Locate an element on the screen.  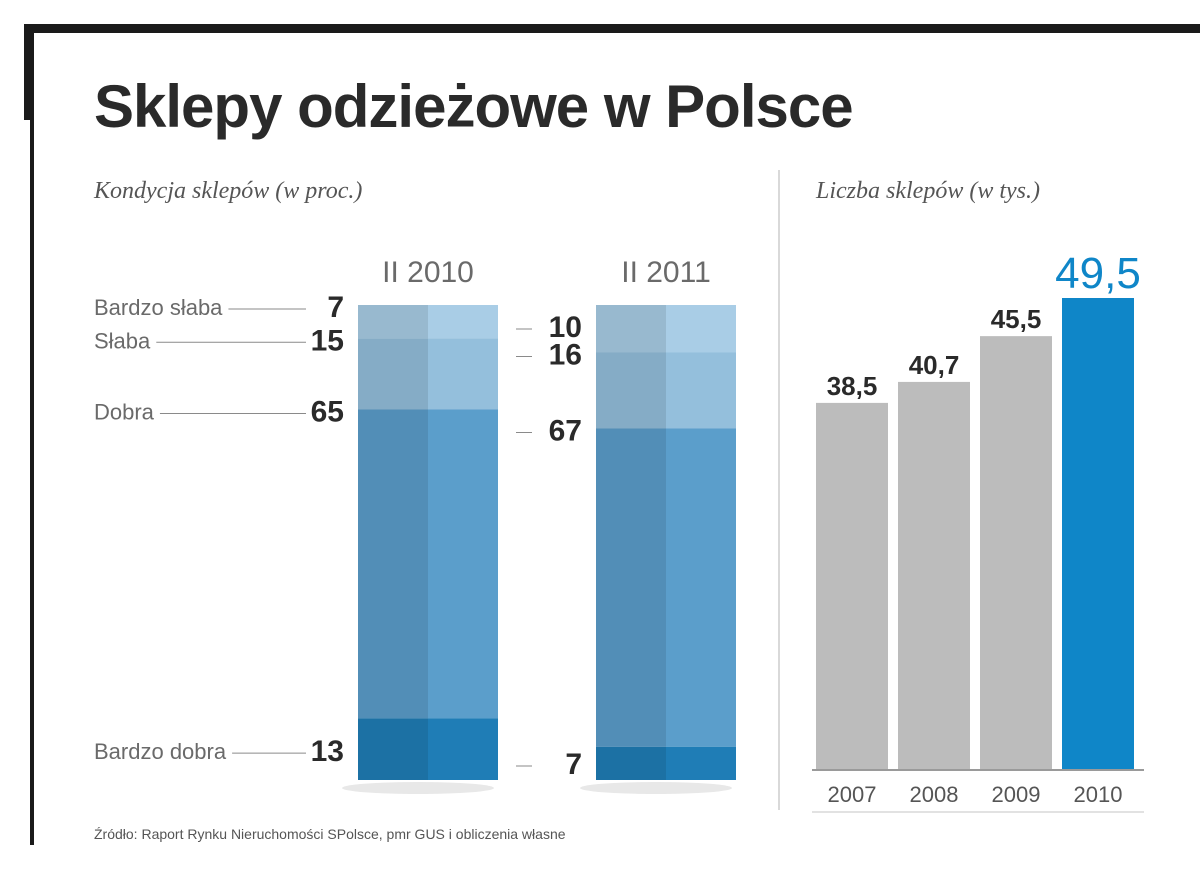
stacked-series-label: Słaba is located at coordinates (122, 340).